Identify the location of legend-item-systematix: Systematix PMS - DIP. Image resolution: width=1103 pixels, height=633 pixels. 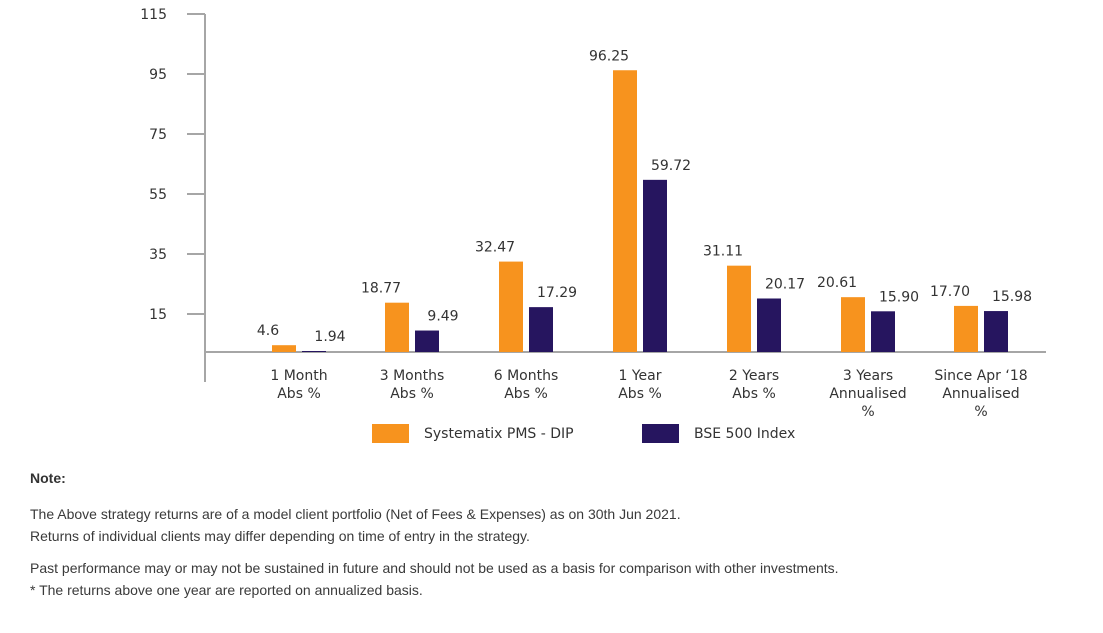
(473, 433).